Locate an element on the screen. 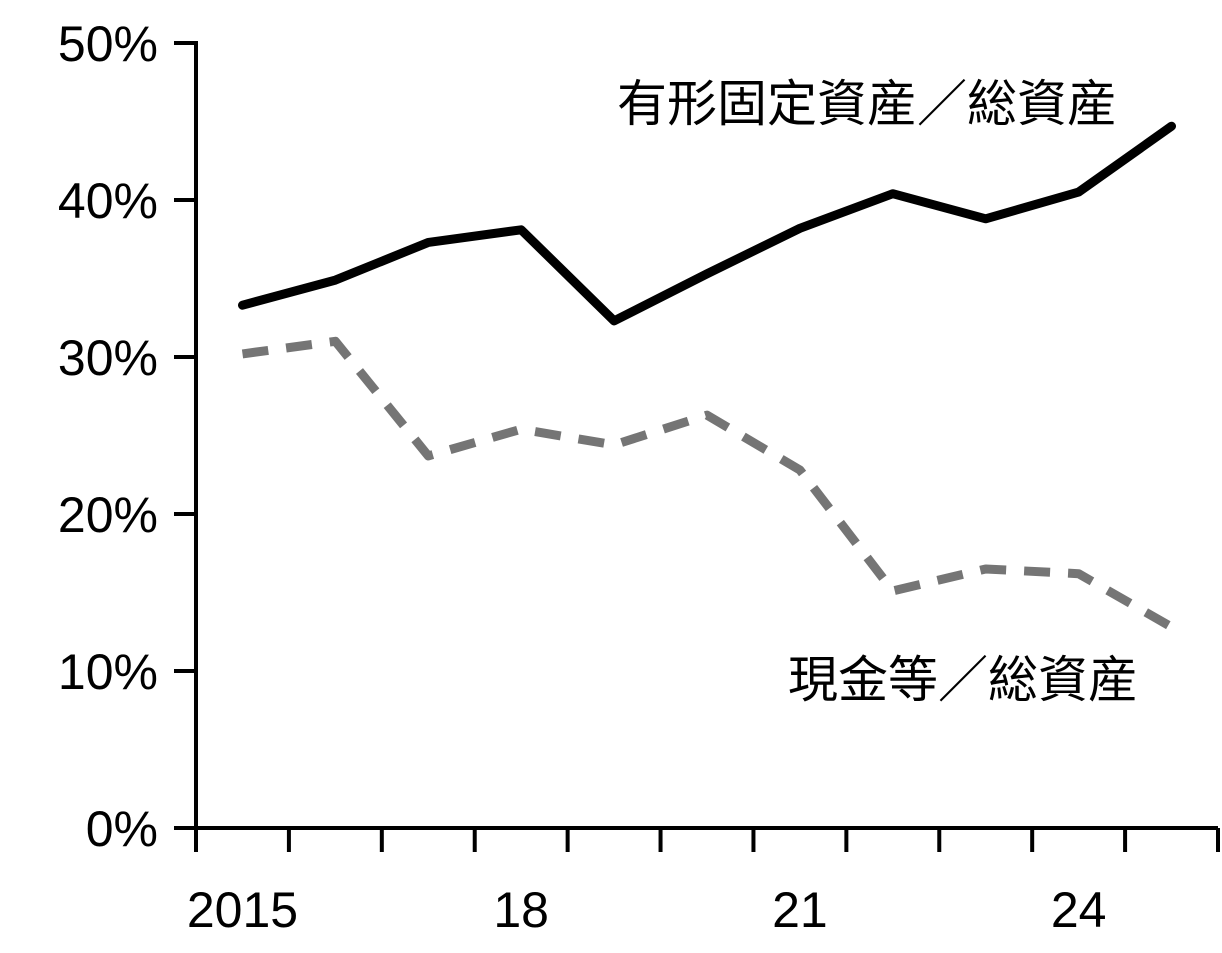 Image resolution: width=1222 pixels, height=953 pixels. x-axis-ticks: 2015 18 21 24 is located at coordinates (703, 883).